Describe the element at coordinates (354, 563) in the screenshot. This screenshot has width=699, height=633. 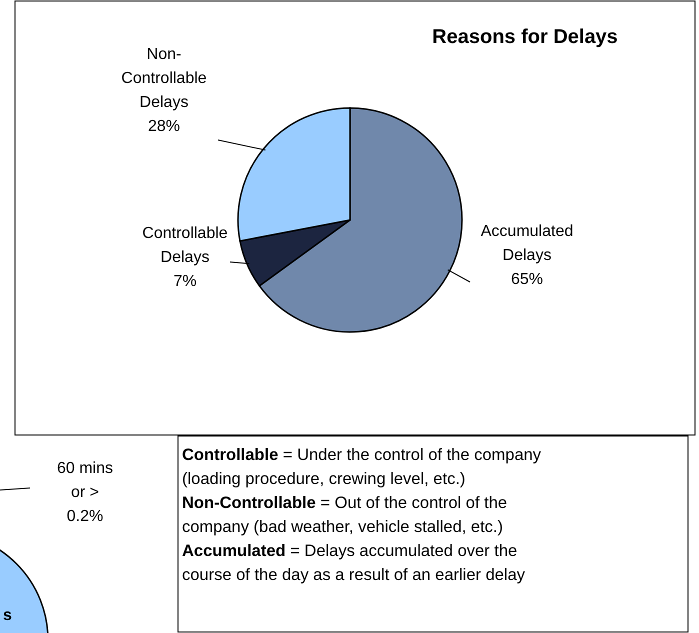
I see `text: Accumulated = Delays accumulated over the course of the day as a result of an earlier delay` at that location.